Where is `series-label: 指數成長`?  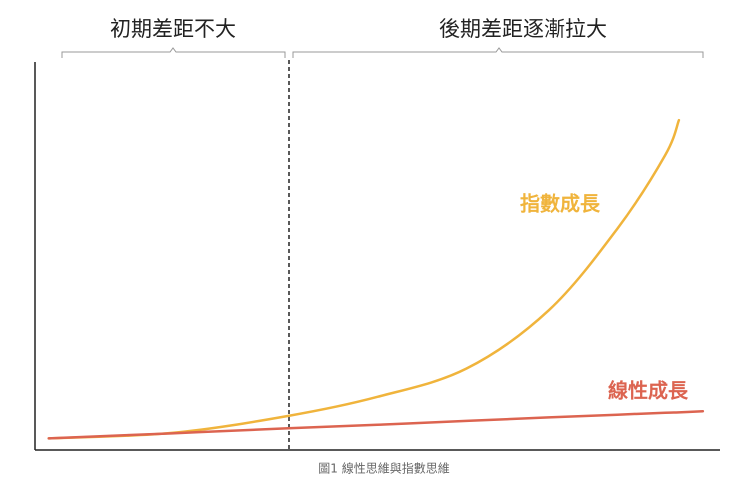 series-label: 指數成長 is located at coordinates (560, 204).